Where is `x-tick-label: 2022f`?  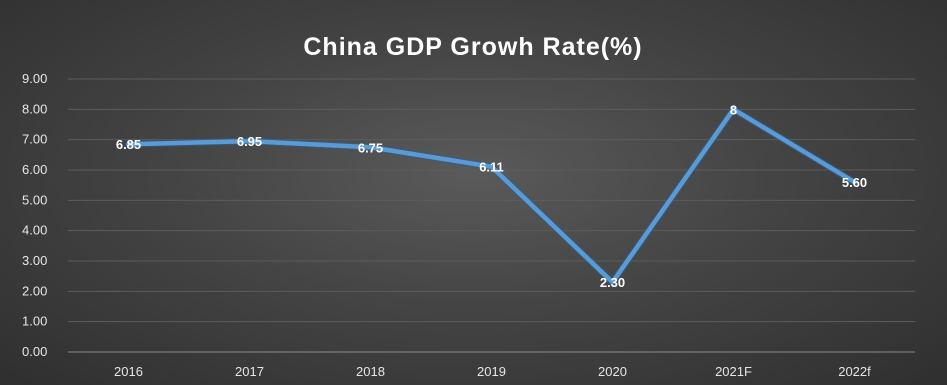 x-tick-label: 2022f is located at coordinates (854, 371).